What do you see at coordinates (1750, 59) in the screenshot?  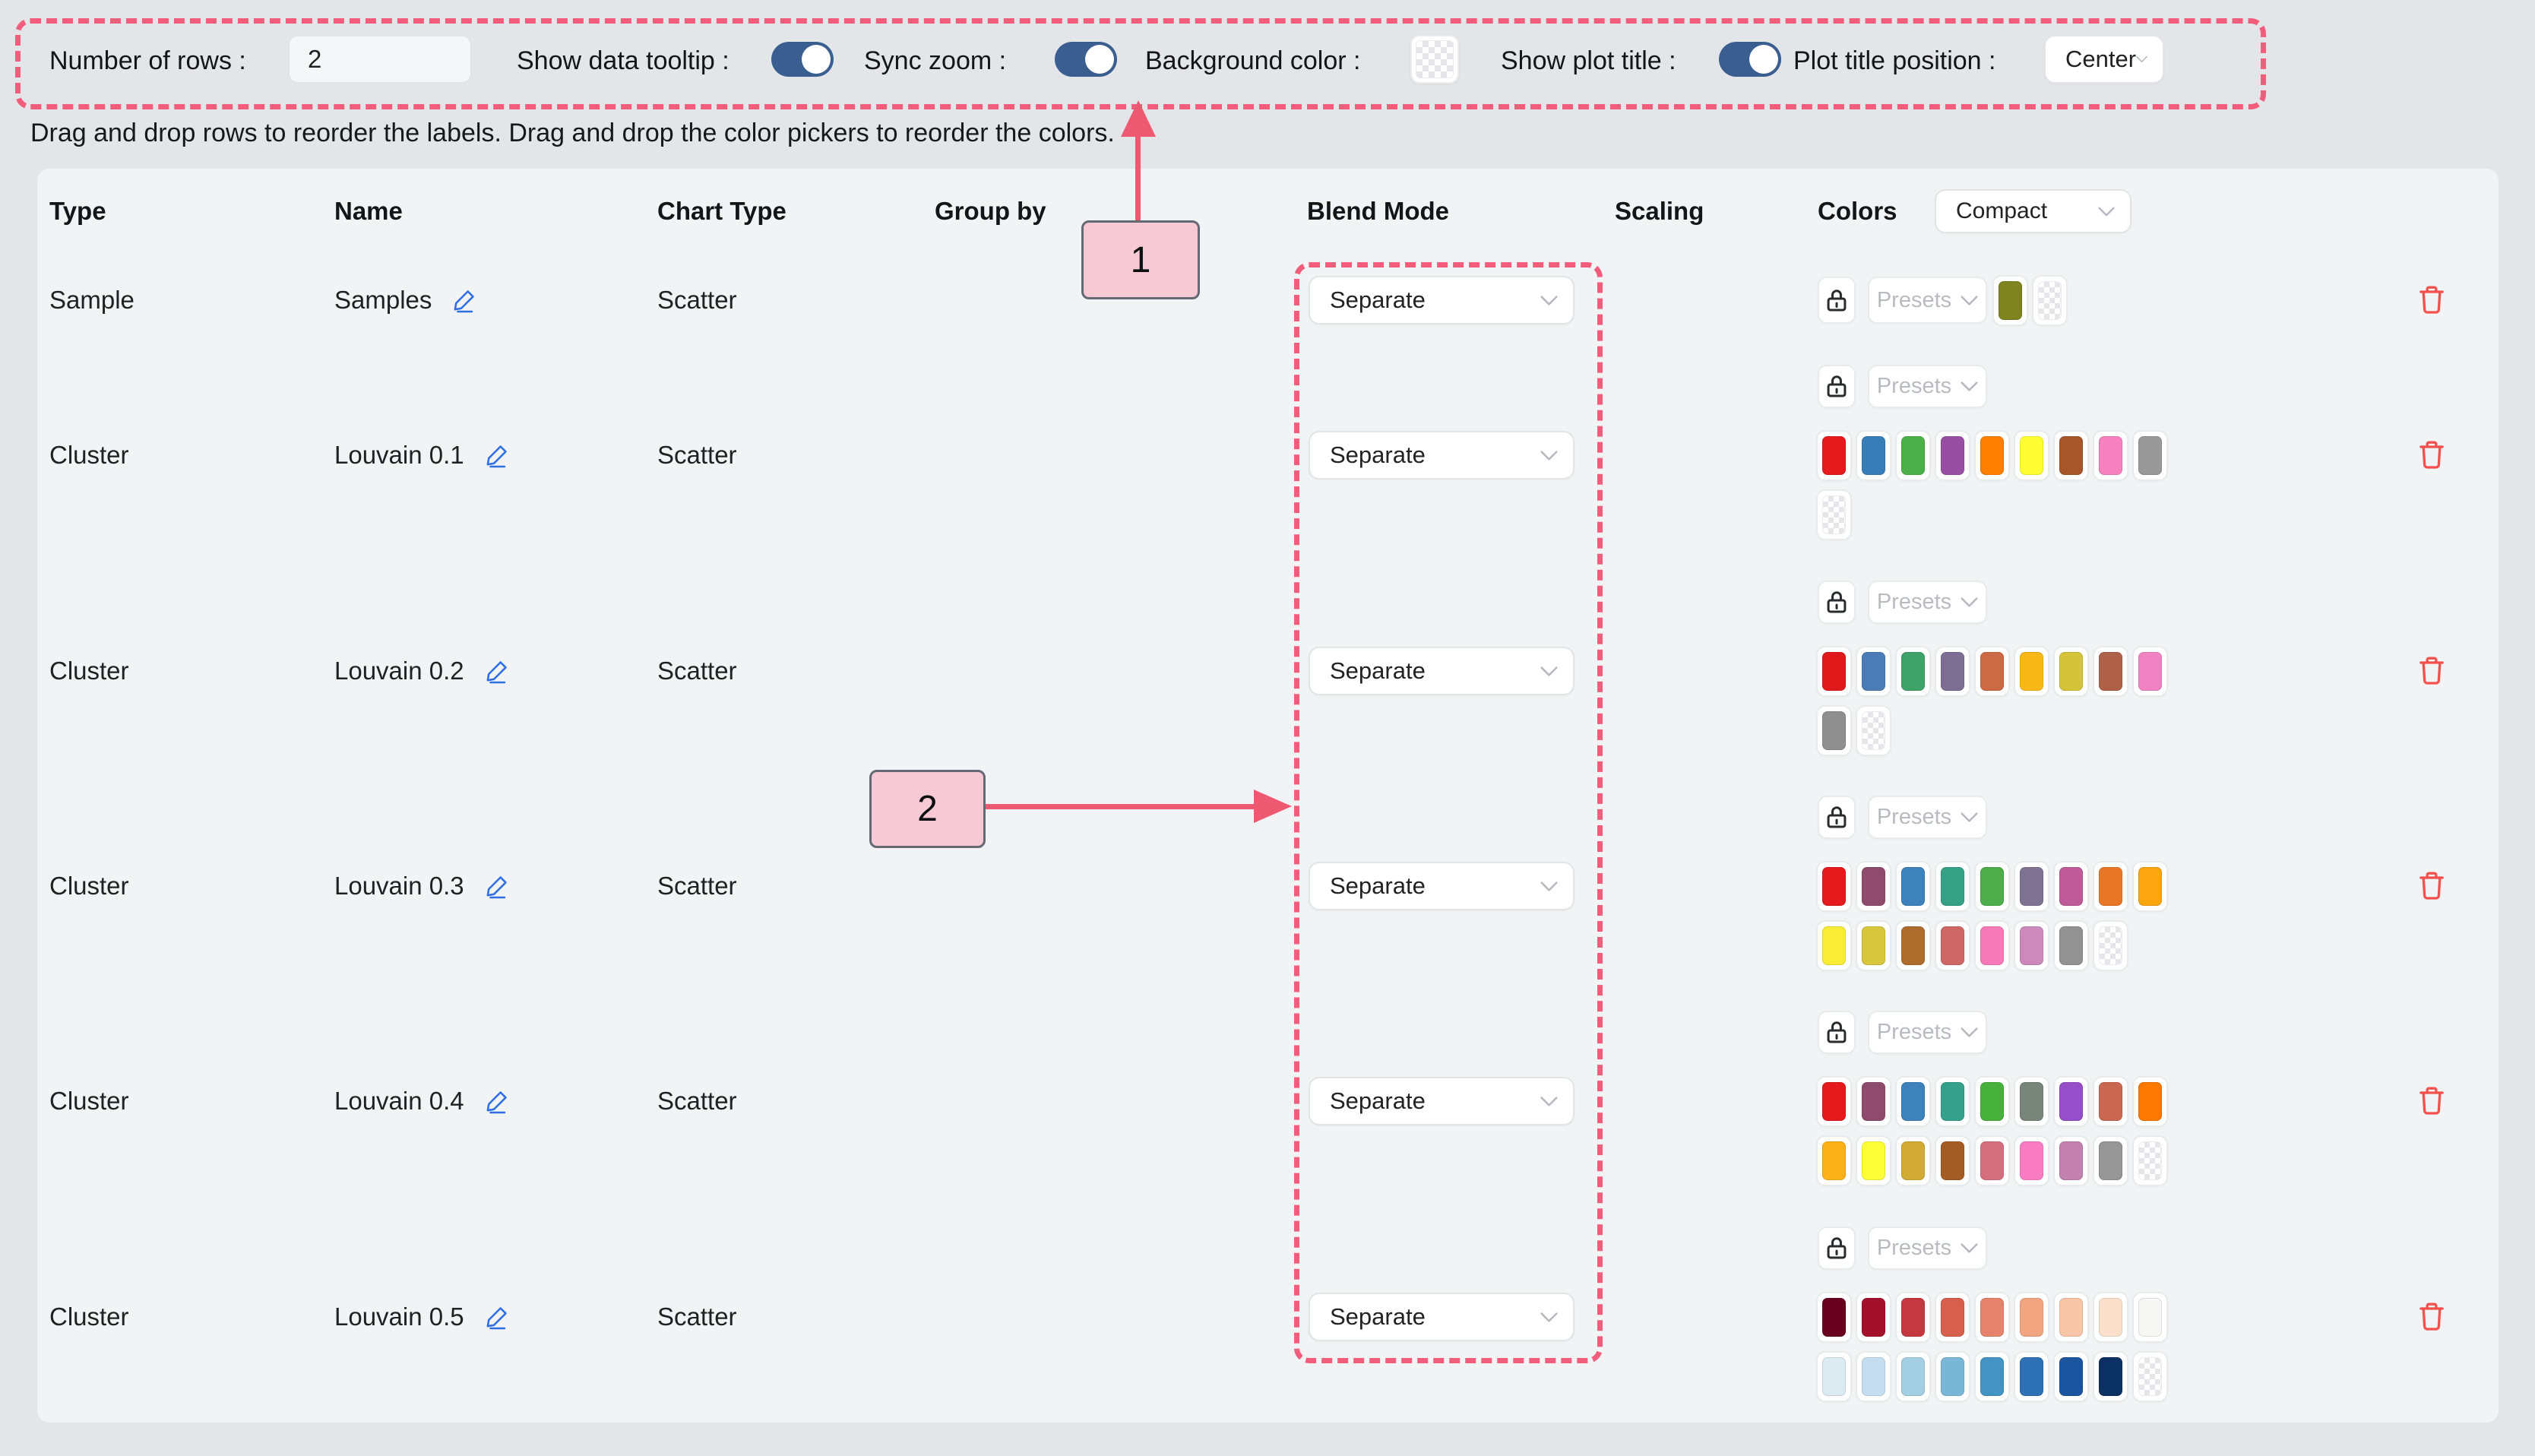 I see `show-plot-title-toggle` at bounding box center [1750, 59].